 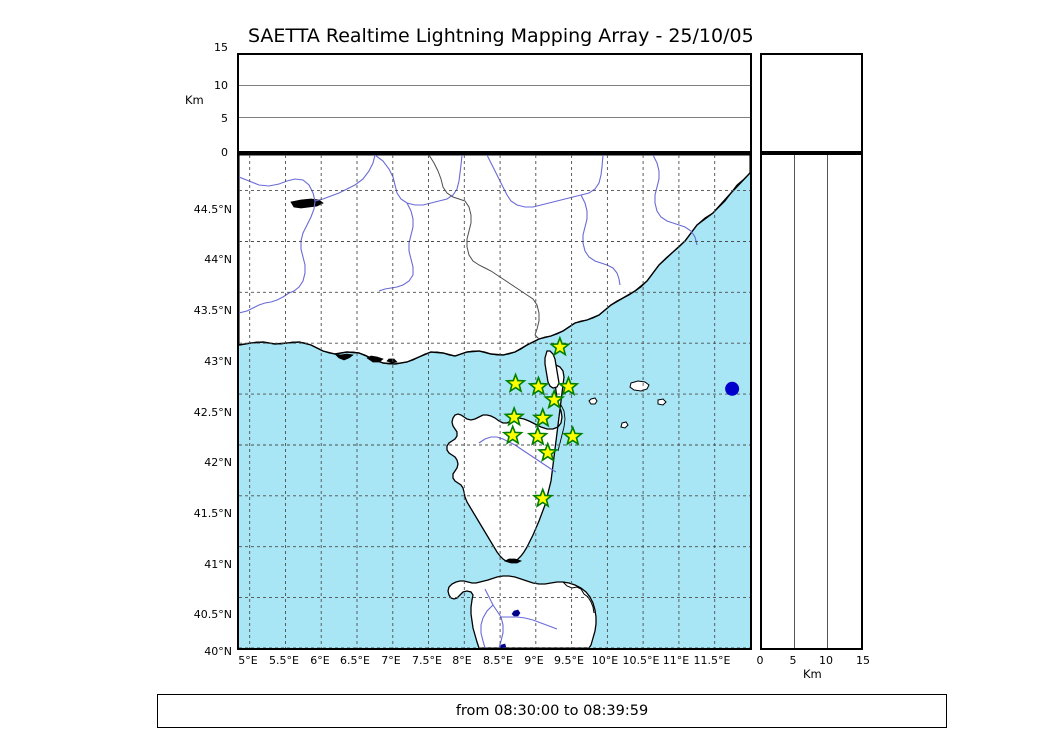 I want to click on lat-tick-41_5: 41.5°N, so click(x=212, y=513).